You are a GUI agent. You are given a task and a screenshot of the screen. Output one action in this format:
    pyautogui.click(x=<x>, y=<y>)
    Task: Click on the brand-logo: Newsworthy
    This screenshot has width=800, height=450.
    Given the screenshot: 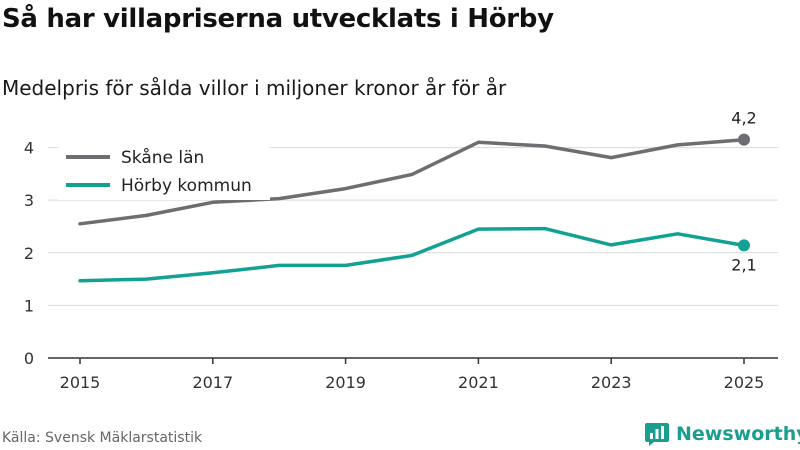 What is the action you would take?
    pyautogui.click(x=722, y=434)
    